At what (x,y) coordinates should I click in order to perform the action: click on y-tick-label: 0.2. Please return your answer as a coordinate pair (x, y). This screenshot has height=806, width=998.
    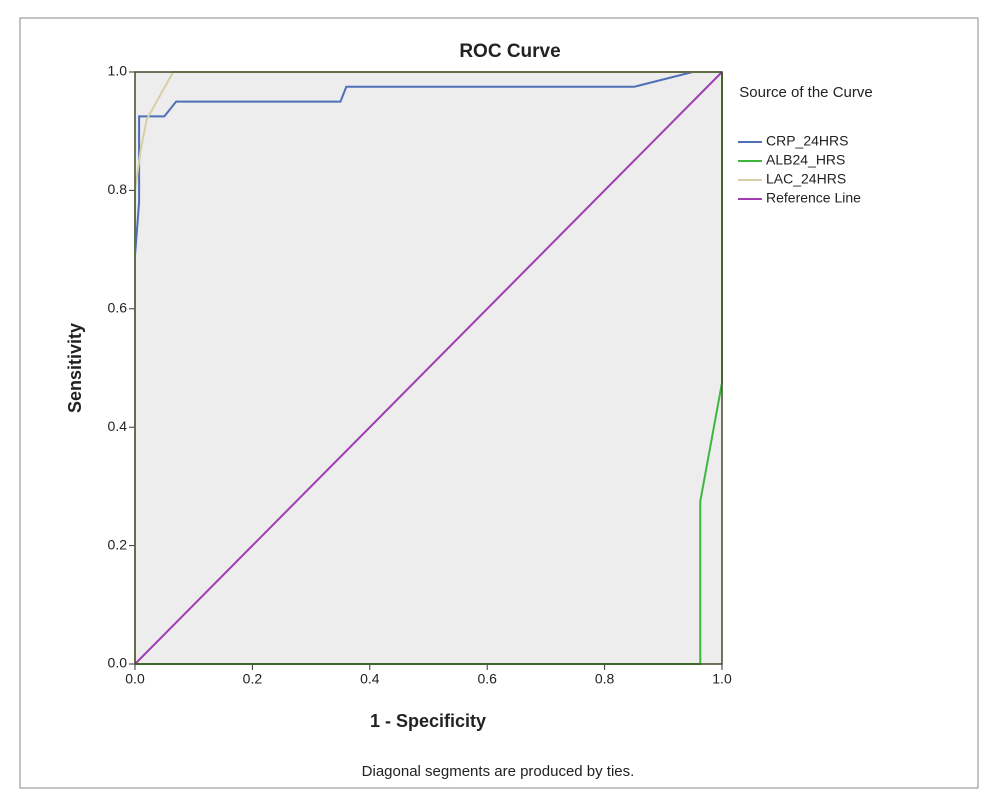
    Looking at the image, I should click on (118, 544).